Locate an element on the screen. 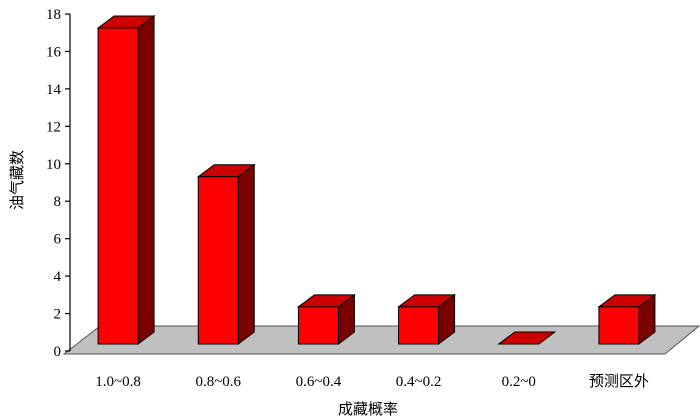 This screenshot has height=420, width=700. y-tick-label: 0 is located at coordinates (58, 352).